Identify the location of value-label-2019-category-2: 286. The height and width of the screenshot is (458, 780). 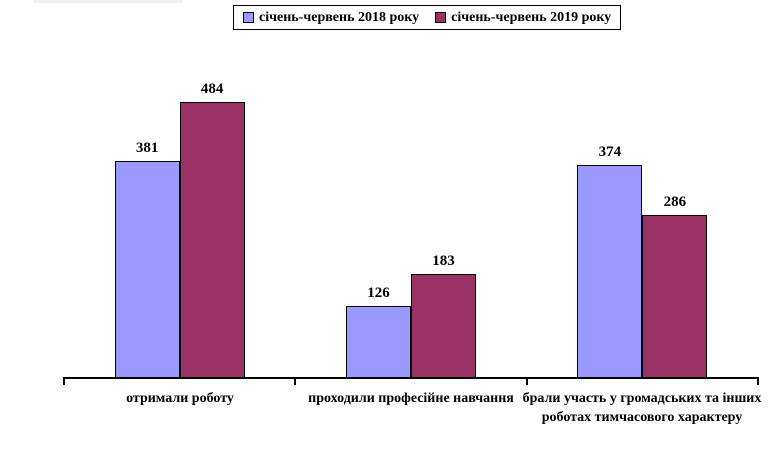
(675, 202).